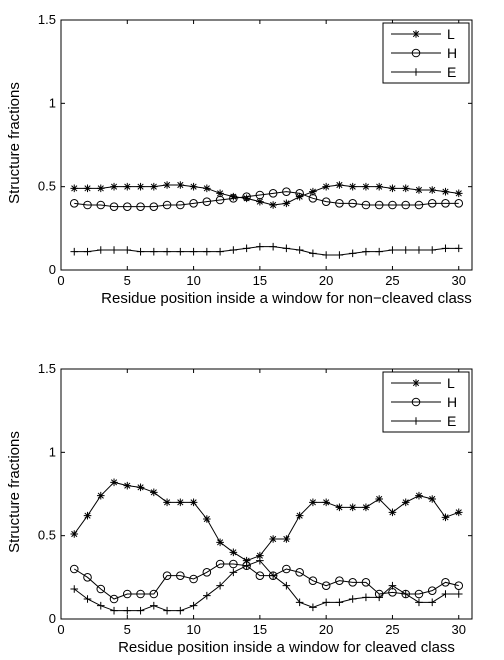 This screenshot has width=504, height=660. Describe the element at coordinates (266, 521) in the screenshot. I see `series-L` at that location.